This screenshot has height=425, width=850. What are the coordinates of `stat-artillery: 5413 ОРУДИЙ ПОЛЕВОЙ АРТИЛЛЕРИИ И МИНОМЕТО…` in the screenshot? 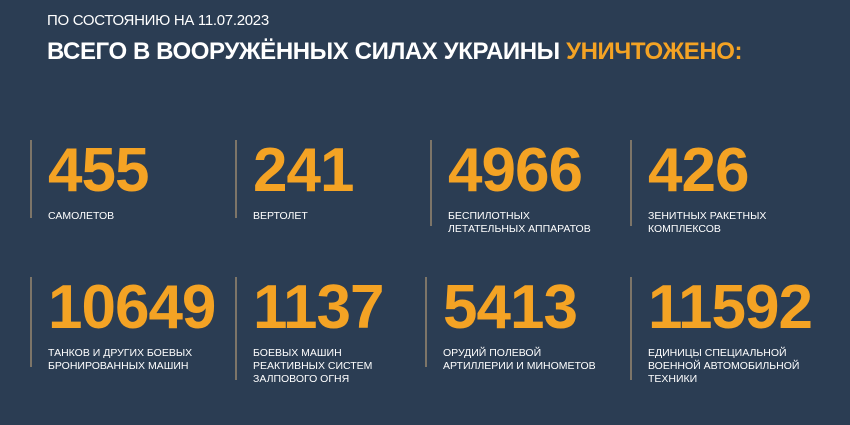 It's located at (510, 322).